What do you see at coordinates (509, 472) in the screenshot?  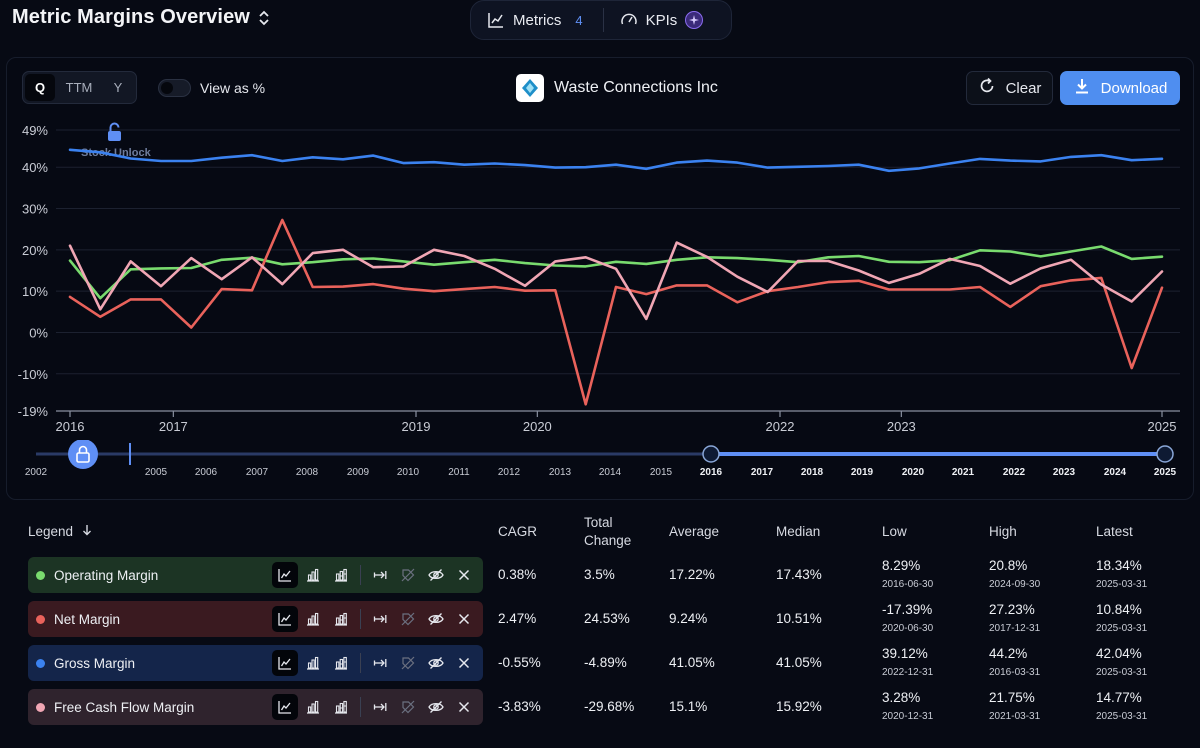 I see `timeline-year-label: 2012` at bounding box center [509, 472].